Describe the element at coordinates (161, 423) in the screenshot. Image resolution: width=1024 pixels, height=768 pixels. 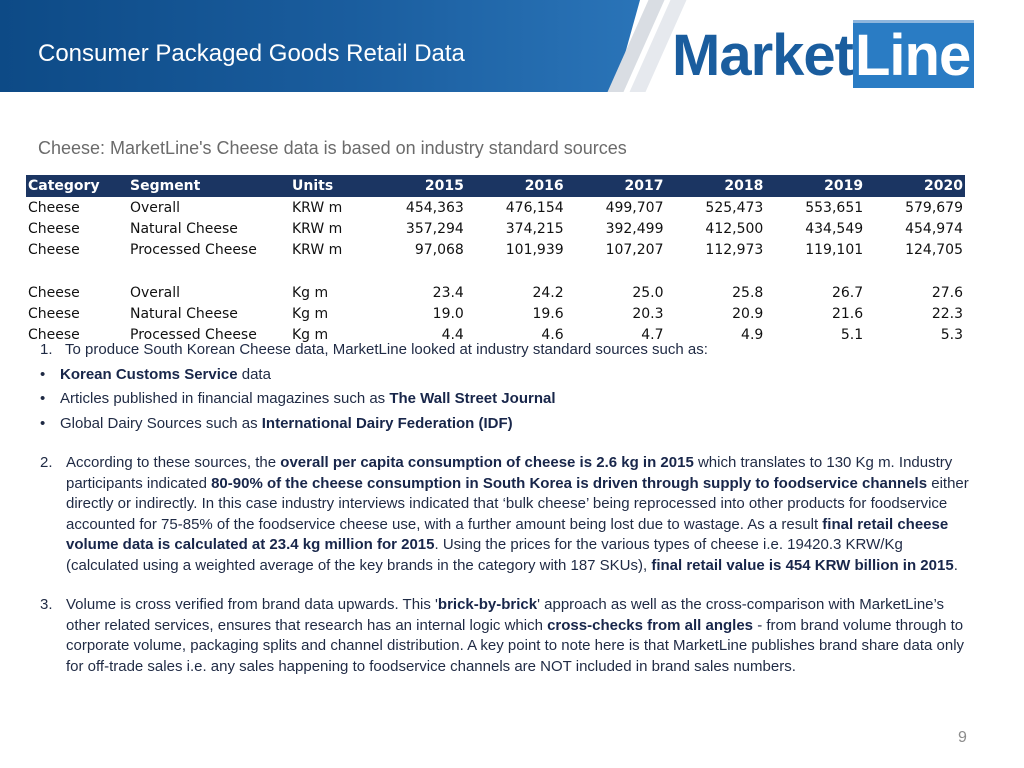
I see `source-text: Global Dairy Sources such as` at that location.